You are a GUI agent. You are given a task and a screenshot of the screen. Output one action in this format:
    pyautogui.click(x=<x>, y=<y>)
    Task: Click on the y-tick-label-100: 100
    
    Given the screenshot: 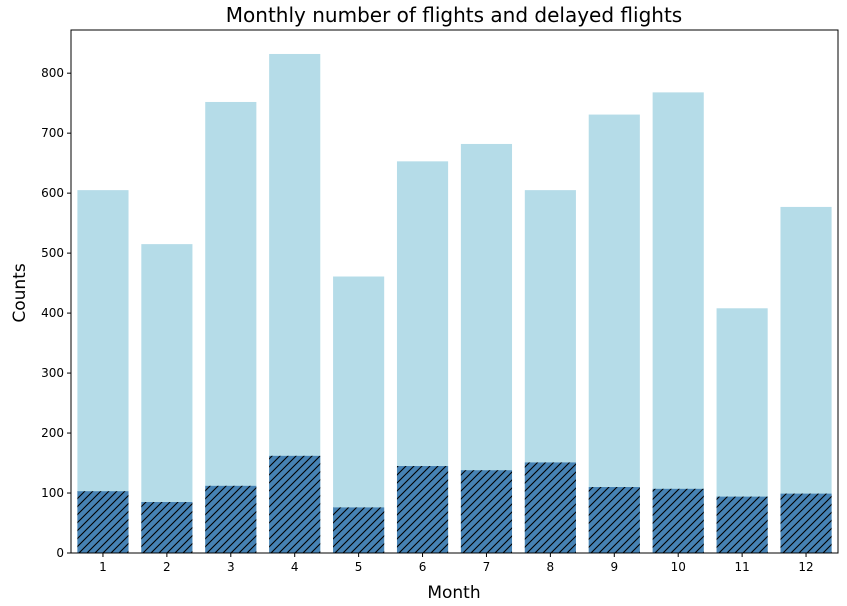 What is the action you would take?
    pyautogui.click(x=52, y=493)
    